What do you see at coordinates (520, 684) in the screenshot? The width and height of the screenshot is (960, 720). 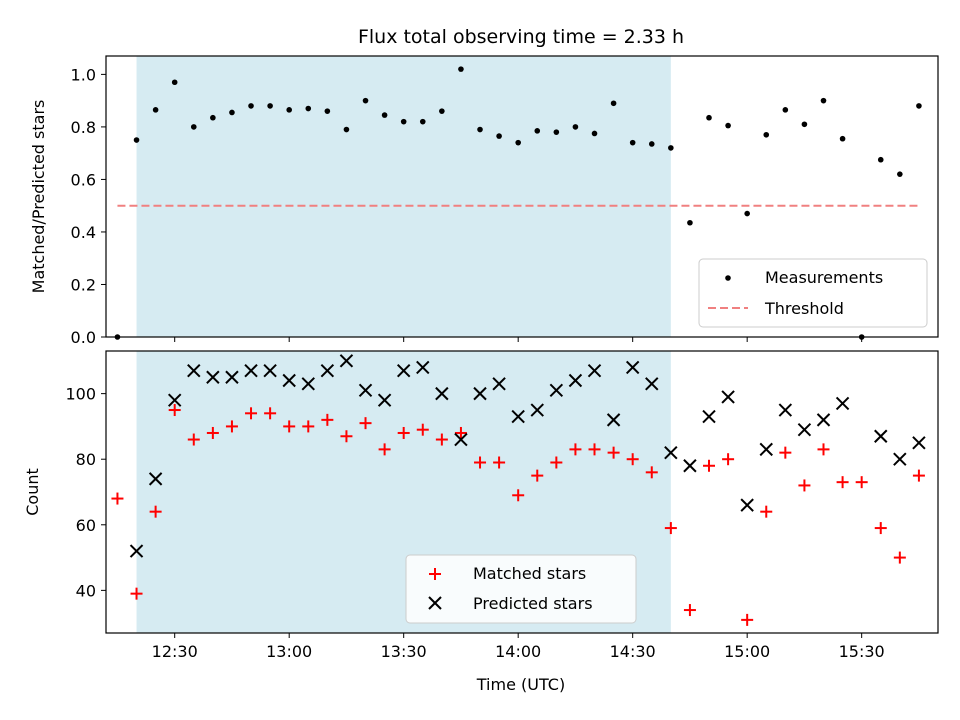 I see `x-axis-label: Time (UTC)` at bounding box center [520, 684].